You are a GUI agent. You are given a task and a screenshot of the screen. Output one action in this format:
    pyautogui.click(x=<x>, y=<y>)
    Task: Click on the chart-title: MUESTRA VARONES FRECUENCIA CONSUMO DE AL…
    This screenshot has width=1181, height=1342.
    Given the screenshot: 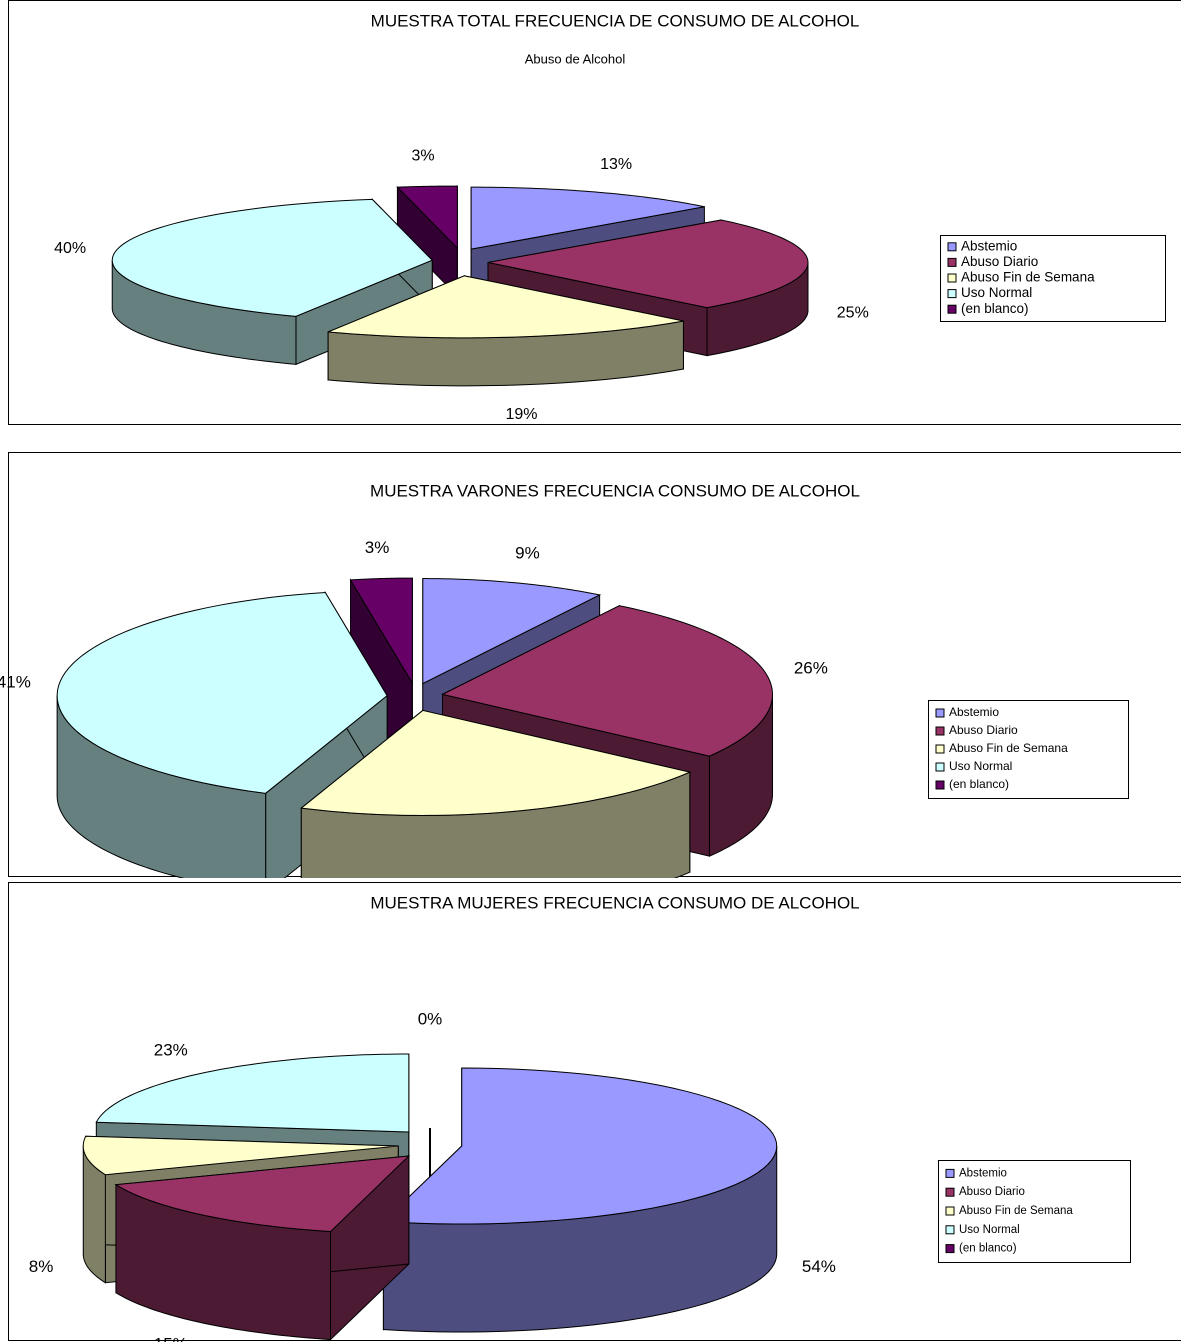 What is the action you would take?
    pyautogui.click(x=615, y=490)
    